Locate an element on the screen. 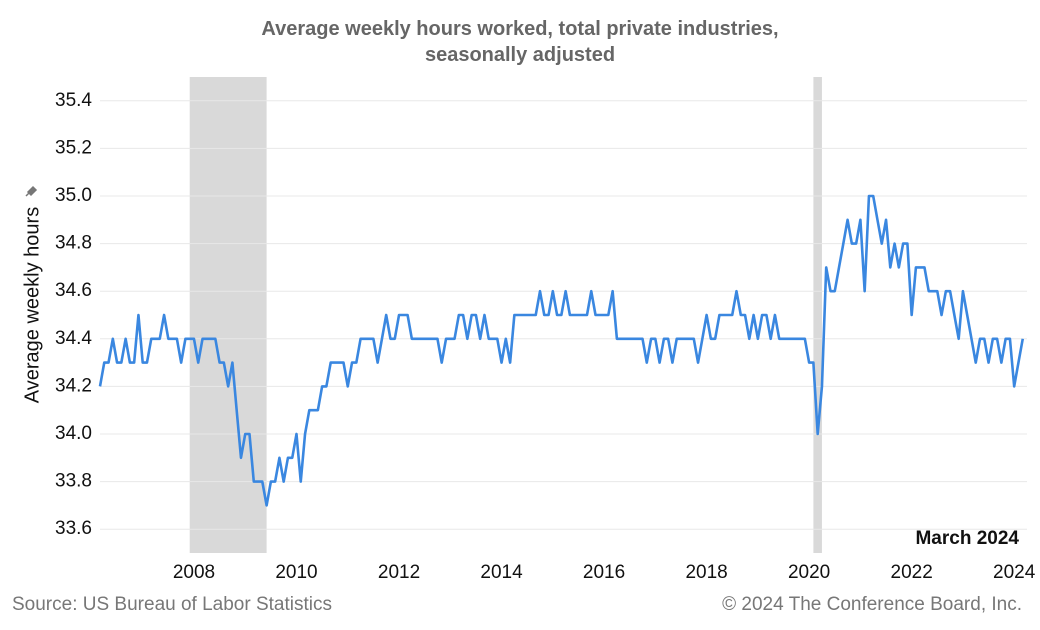 The image size is (1040, 630). y-axis-label: Average weekly hours is located at coordinates (32, 305).